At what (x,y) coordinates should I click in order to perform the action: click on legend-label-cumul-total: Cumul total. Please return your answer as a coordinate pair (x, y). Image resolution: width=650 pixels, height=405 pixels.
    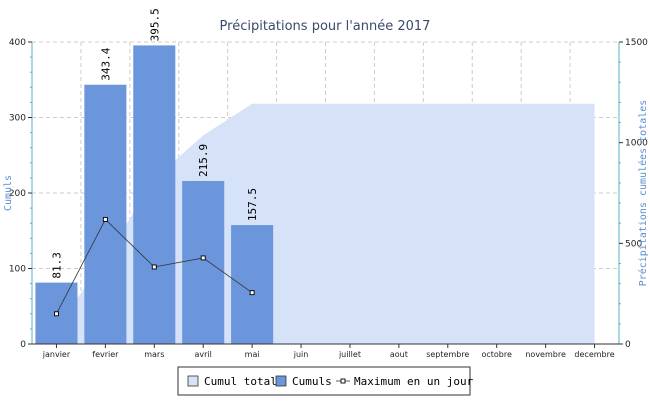
    Looking at the image, I should click on (240, 381).